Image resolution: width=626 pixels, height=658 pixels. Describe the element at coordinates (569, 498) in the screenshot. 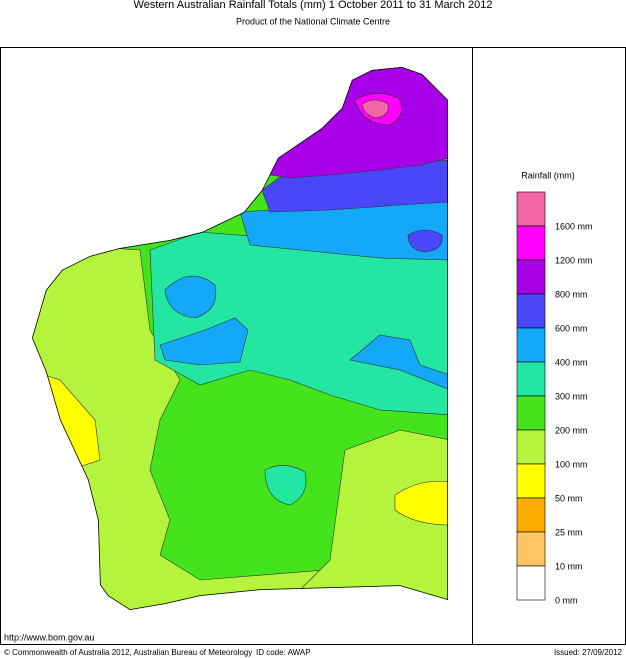

I see `legend-label: 50 mm` at that location.